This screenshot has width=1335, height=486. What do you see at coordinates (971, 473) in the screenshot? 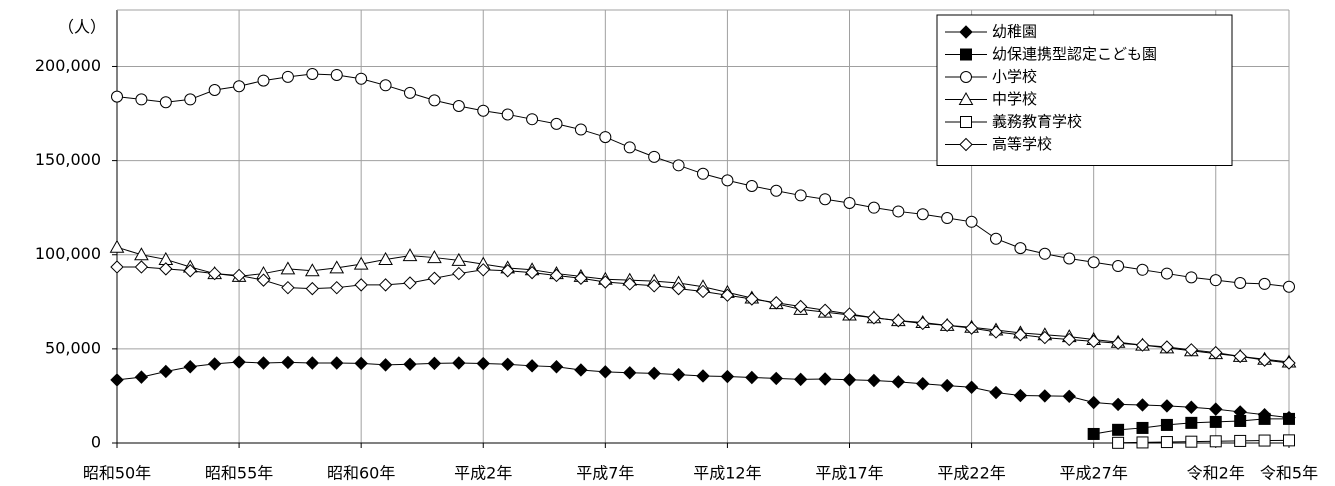
I see `x-tick-label: 平成22年` at bounding box center [971, 473].